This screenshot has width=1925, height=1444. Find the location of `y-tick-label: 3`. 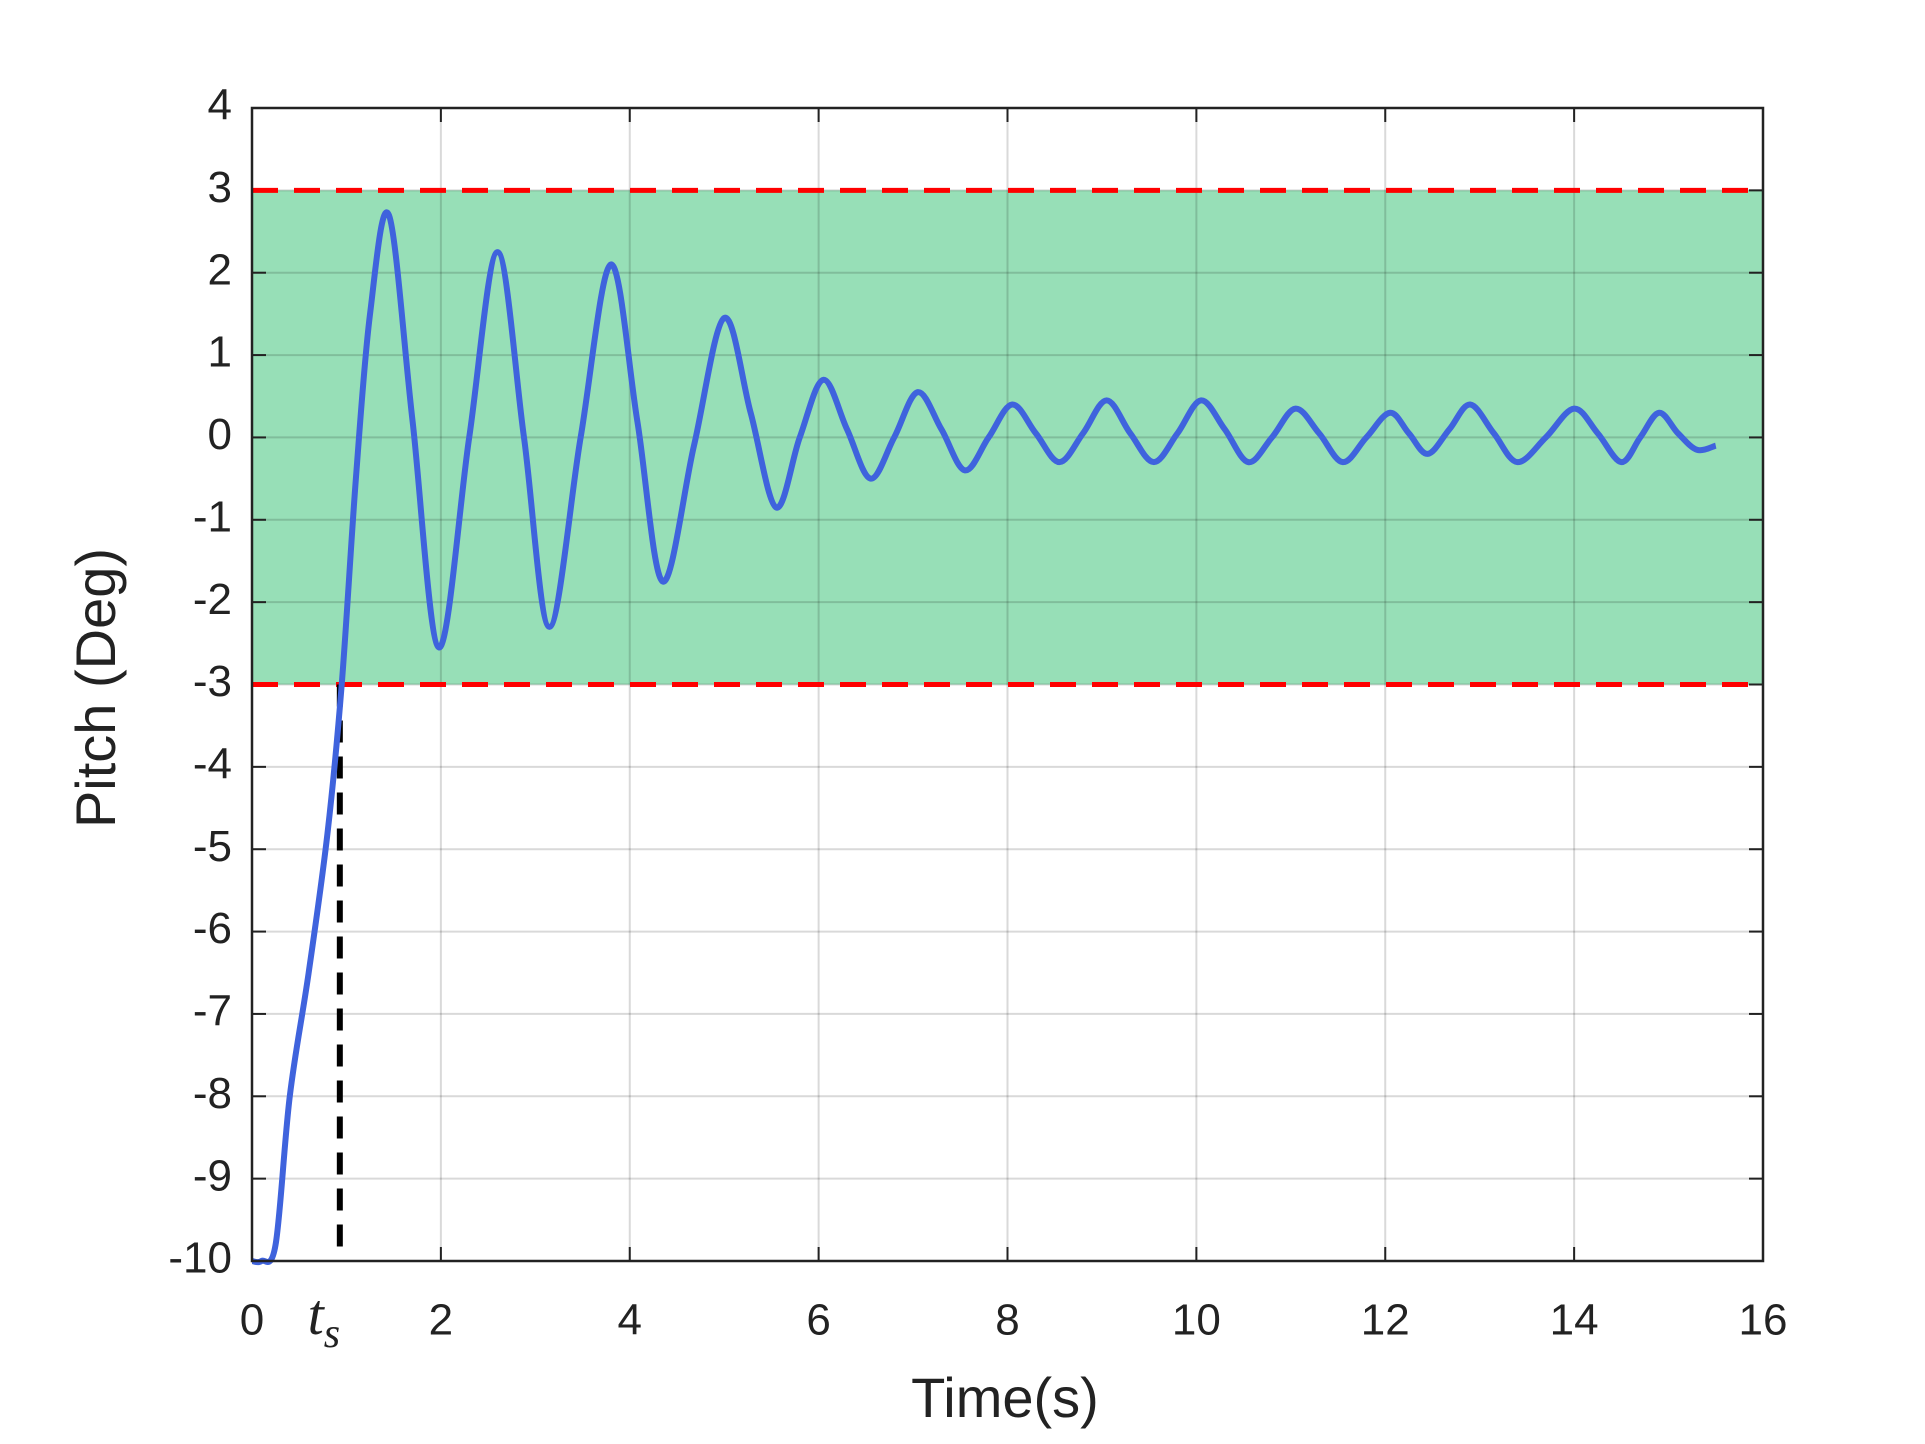

y-tick-label: 3 is located at coordinates (220, 187).